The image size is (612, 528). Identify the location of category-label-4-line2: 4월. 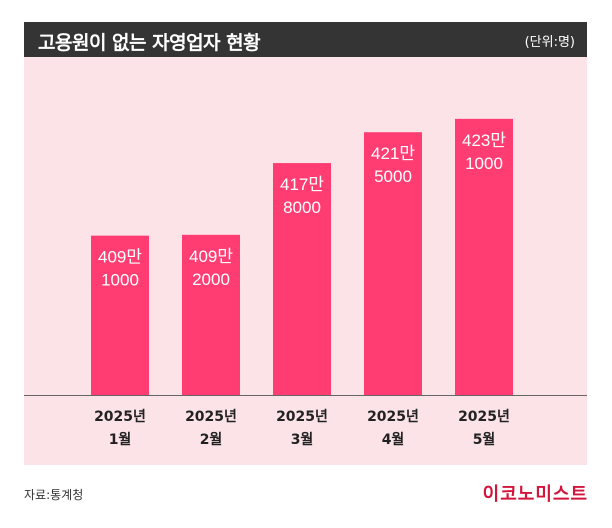
(393, 439).